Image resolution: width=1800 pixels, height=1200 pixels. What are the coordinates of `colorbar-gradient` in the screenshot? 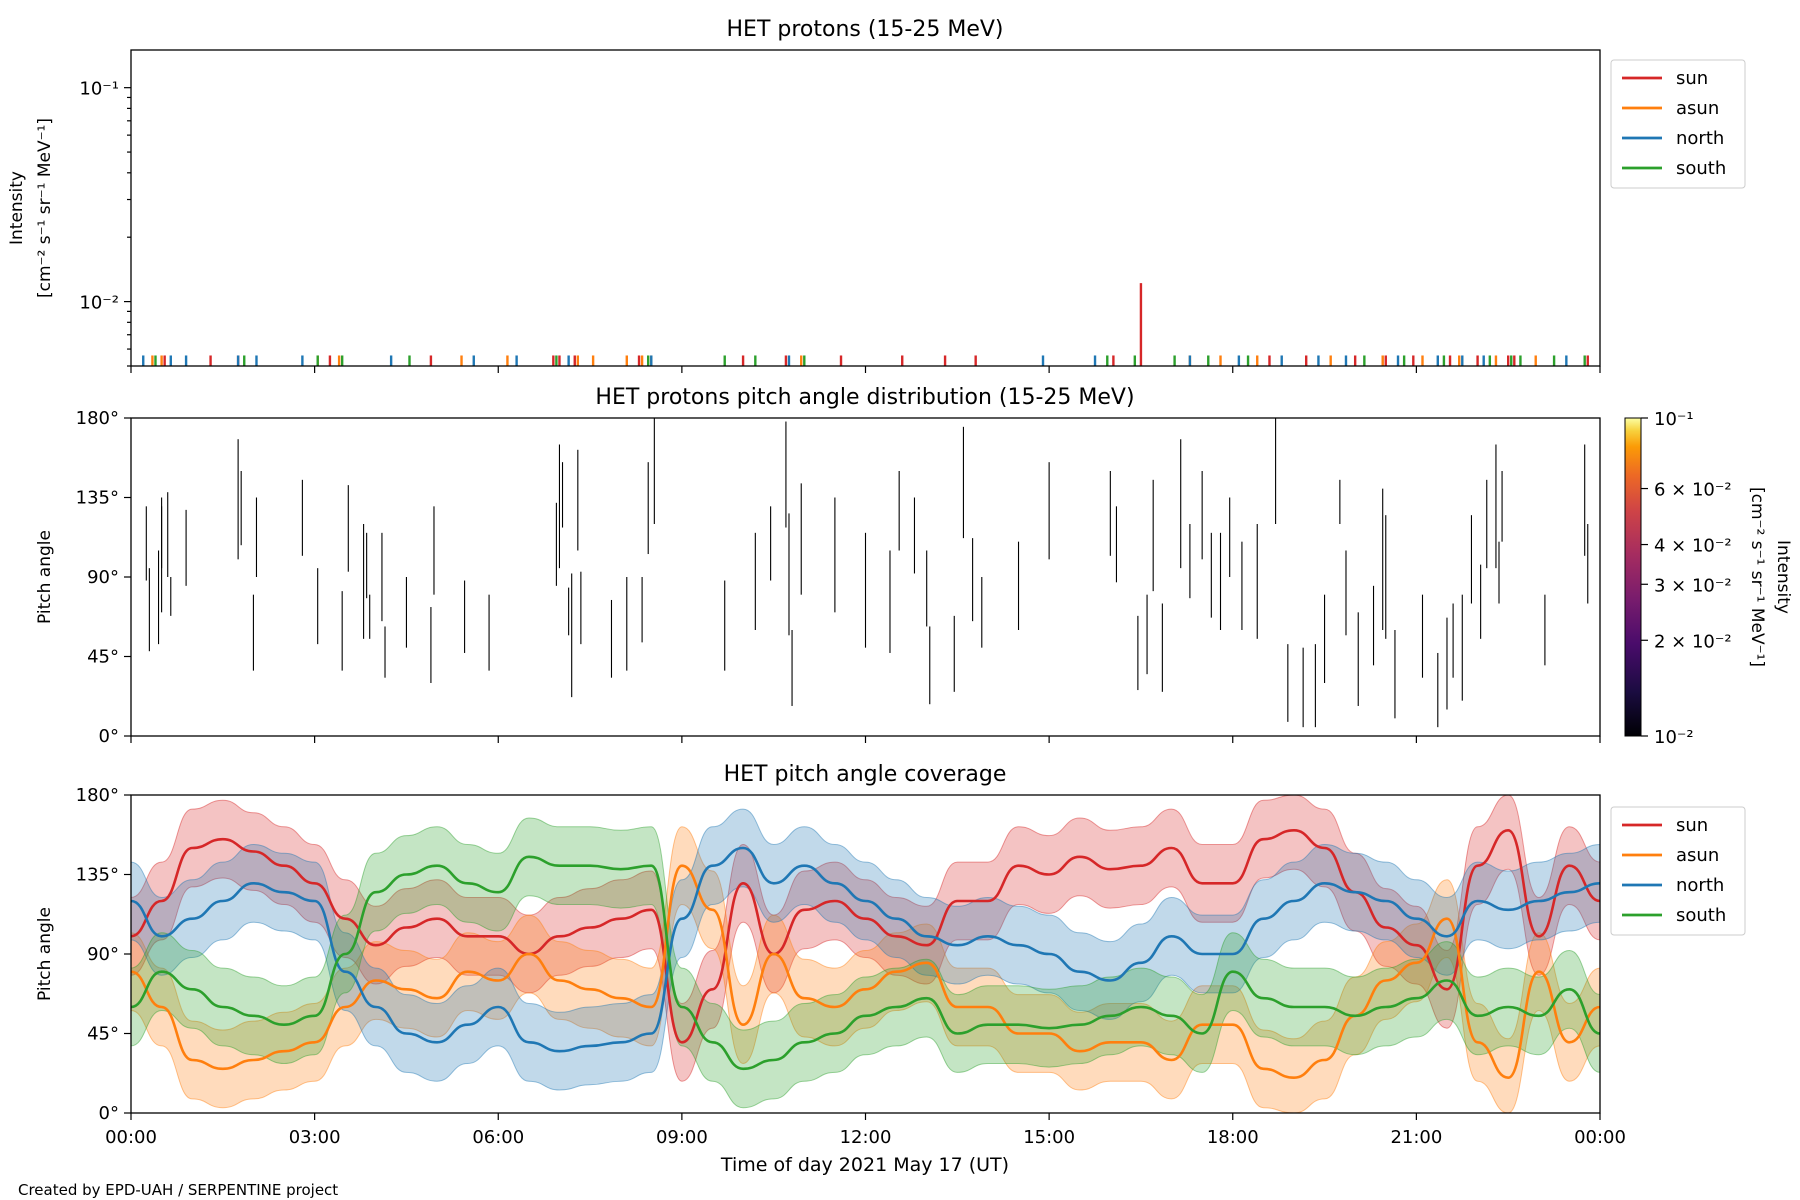 It's located at (1633, 577).